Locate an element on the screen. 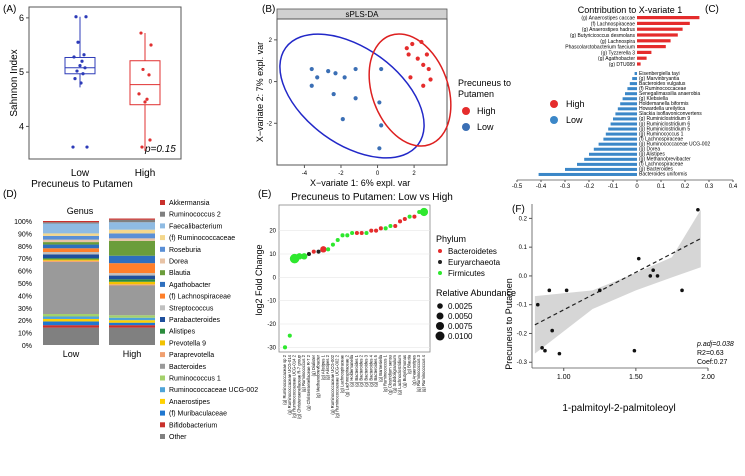 This screenshot has width=745, height=476. panel-f-ylabel: Precuneus to Putamen is located at coordinates (509, 324).